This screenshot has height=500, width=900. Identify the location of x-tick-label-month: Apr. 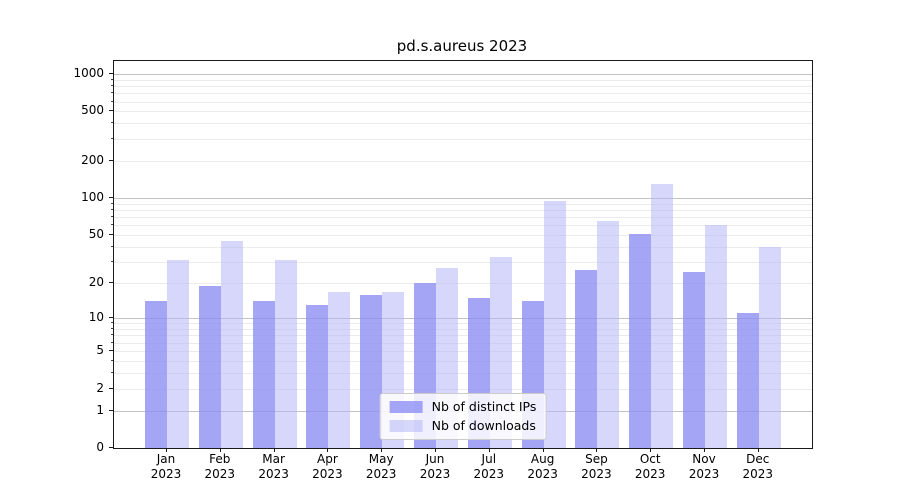
(327, 459).